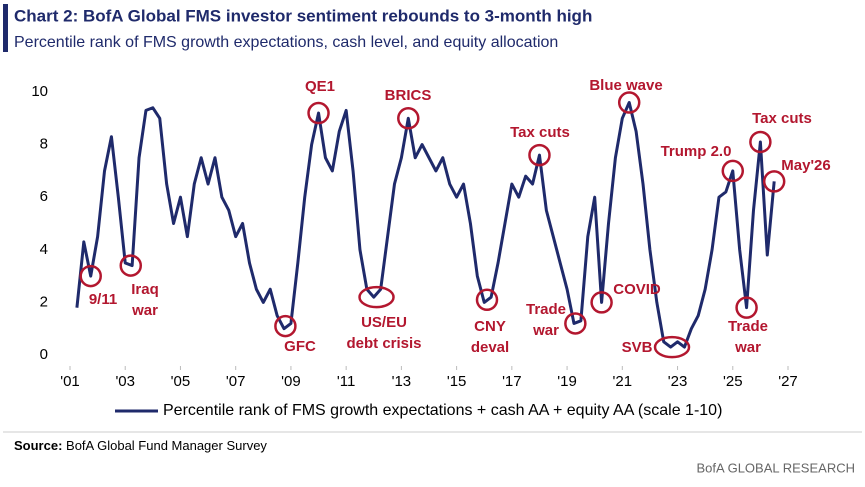  What do you see at coordinates (44, 354) in the screenshot?
I see `y-tick-label: 0` at bounding box center [44, 354].